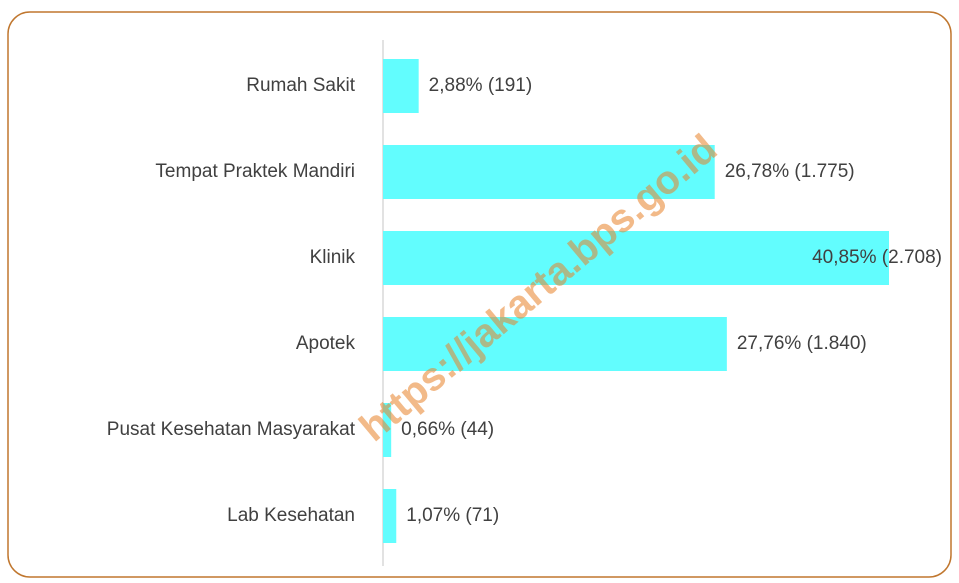 The width and height of the screenshot is (959, 583). What do you see at coordinates (231, 429) in the screenshot?
I see `category-label: Pusat Kesehatan Masyarakat` at bounding box center [231, 429].